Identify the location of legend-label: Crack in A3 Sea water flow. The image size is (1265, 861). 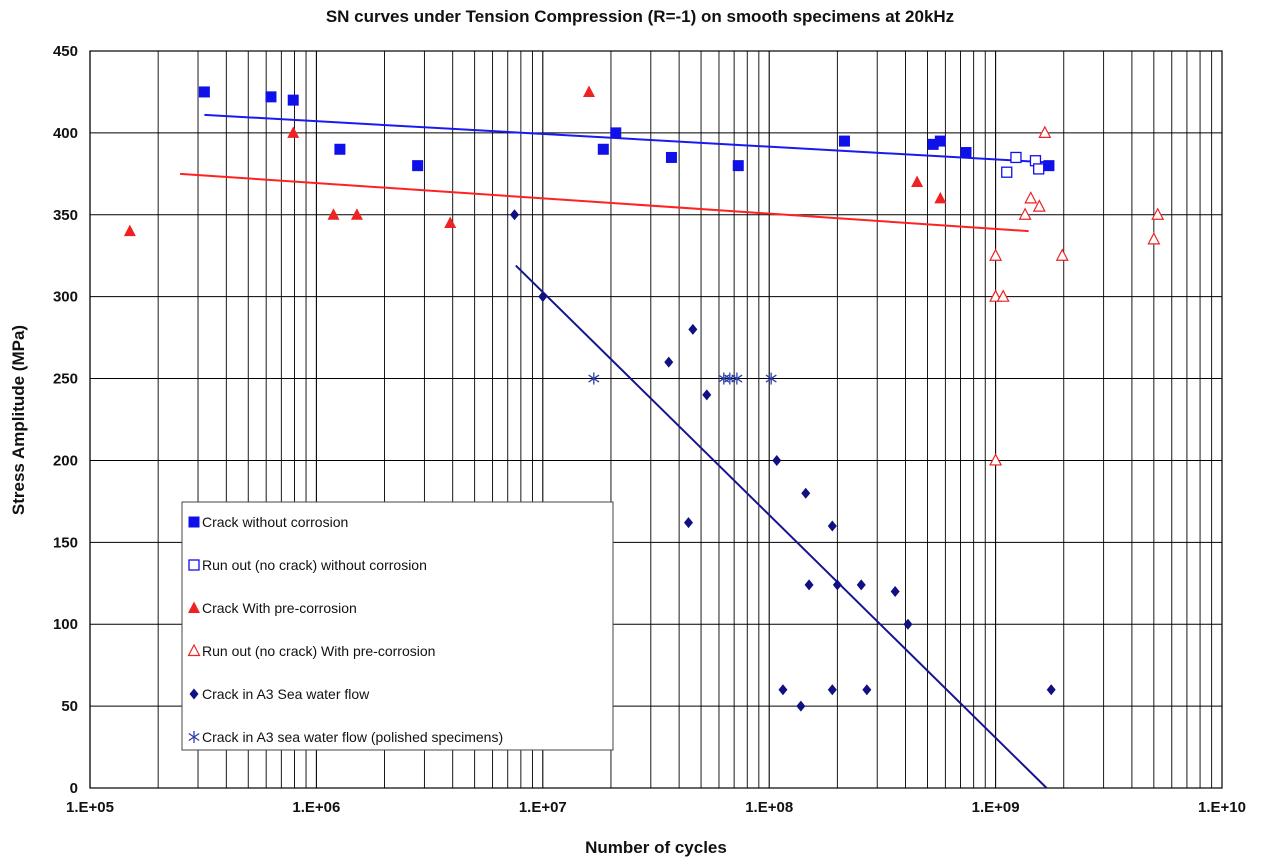
(286, 694).